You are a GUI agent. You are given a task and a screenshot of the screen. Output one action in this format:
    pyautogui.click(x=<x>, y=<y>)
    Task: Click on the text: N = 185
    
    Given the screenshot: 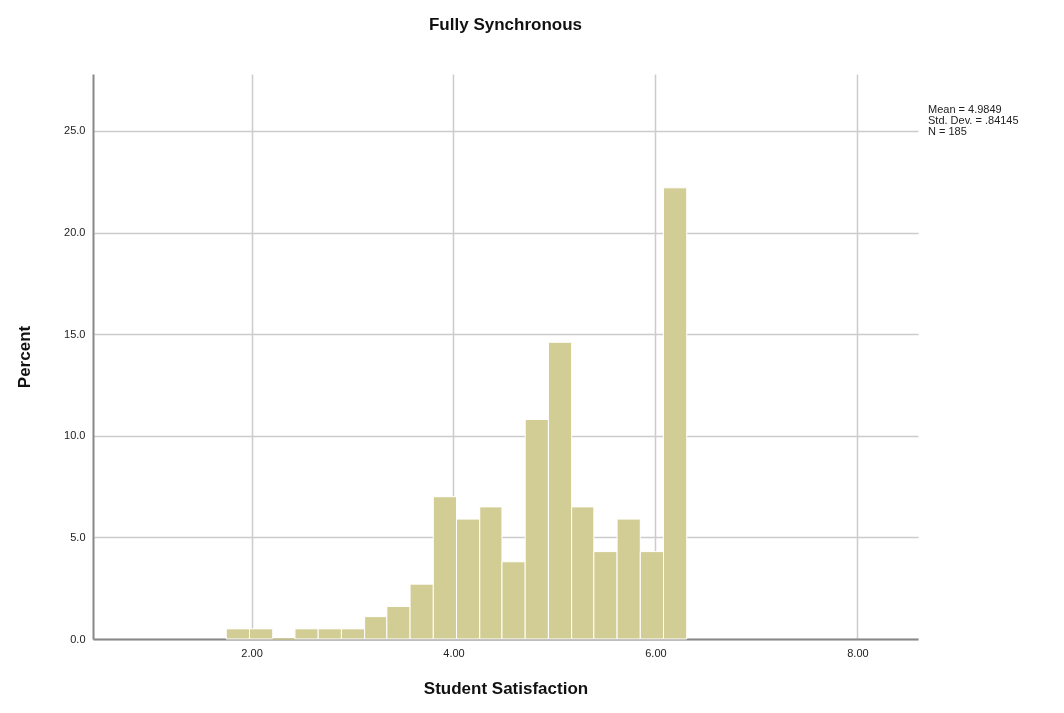 What is the action you would take?
    pyautogui.click(x=947, y=131)
    